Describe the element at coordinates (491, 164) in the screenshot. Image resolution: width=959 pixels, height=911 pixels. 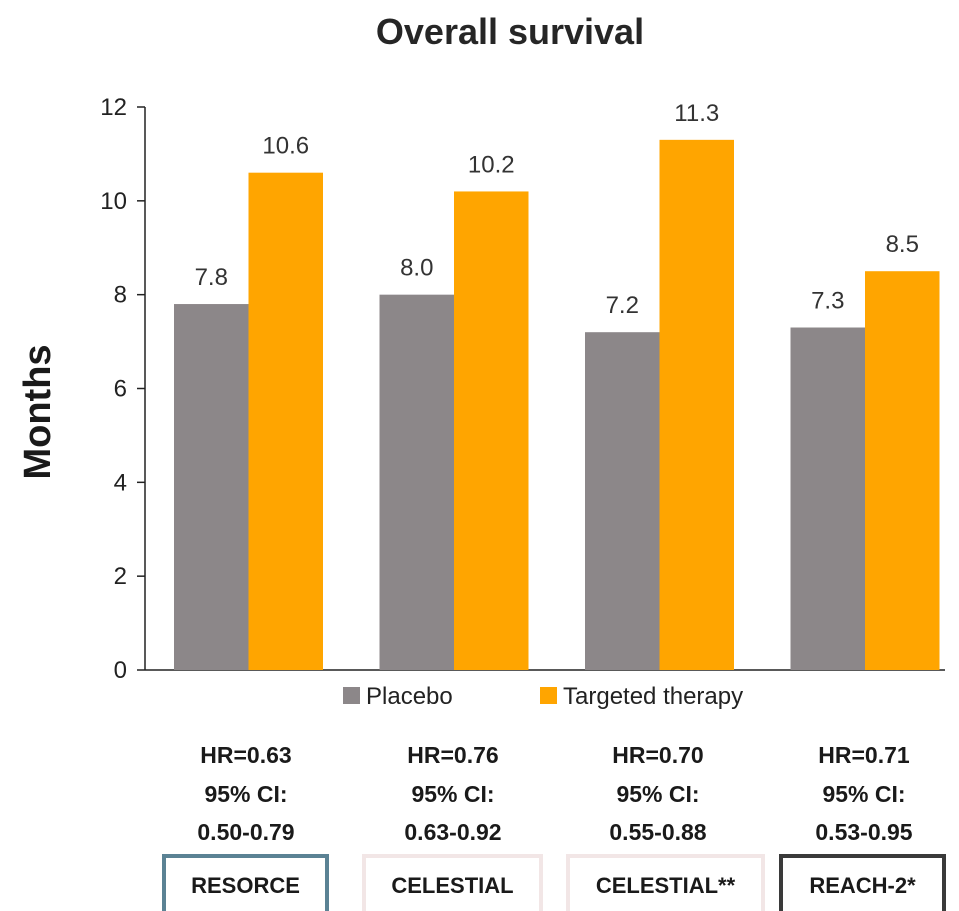
I see `bar-value-label: 10.2` at that location.